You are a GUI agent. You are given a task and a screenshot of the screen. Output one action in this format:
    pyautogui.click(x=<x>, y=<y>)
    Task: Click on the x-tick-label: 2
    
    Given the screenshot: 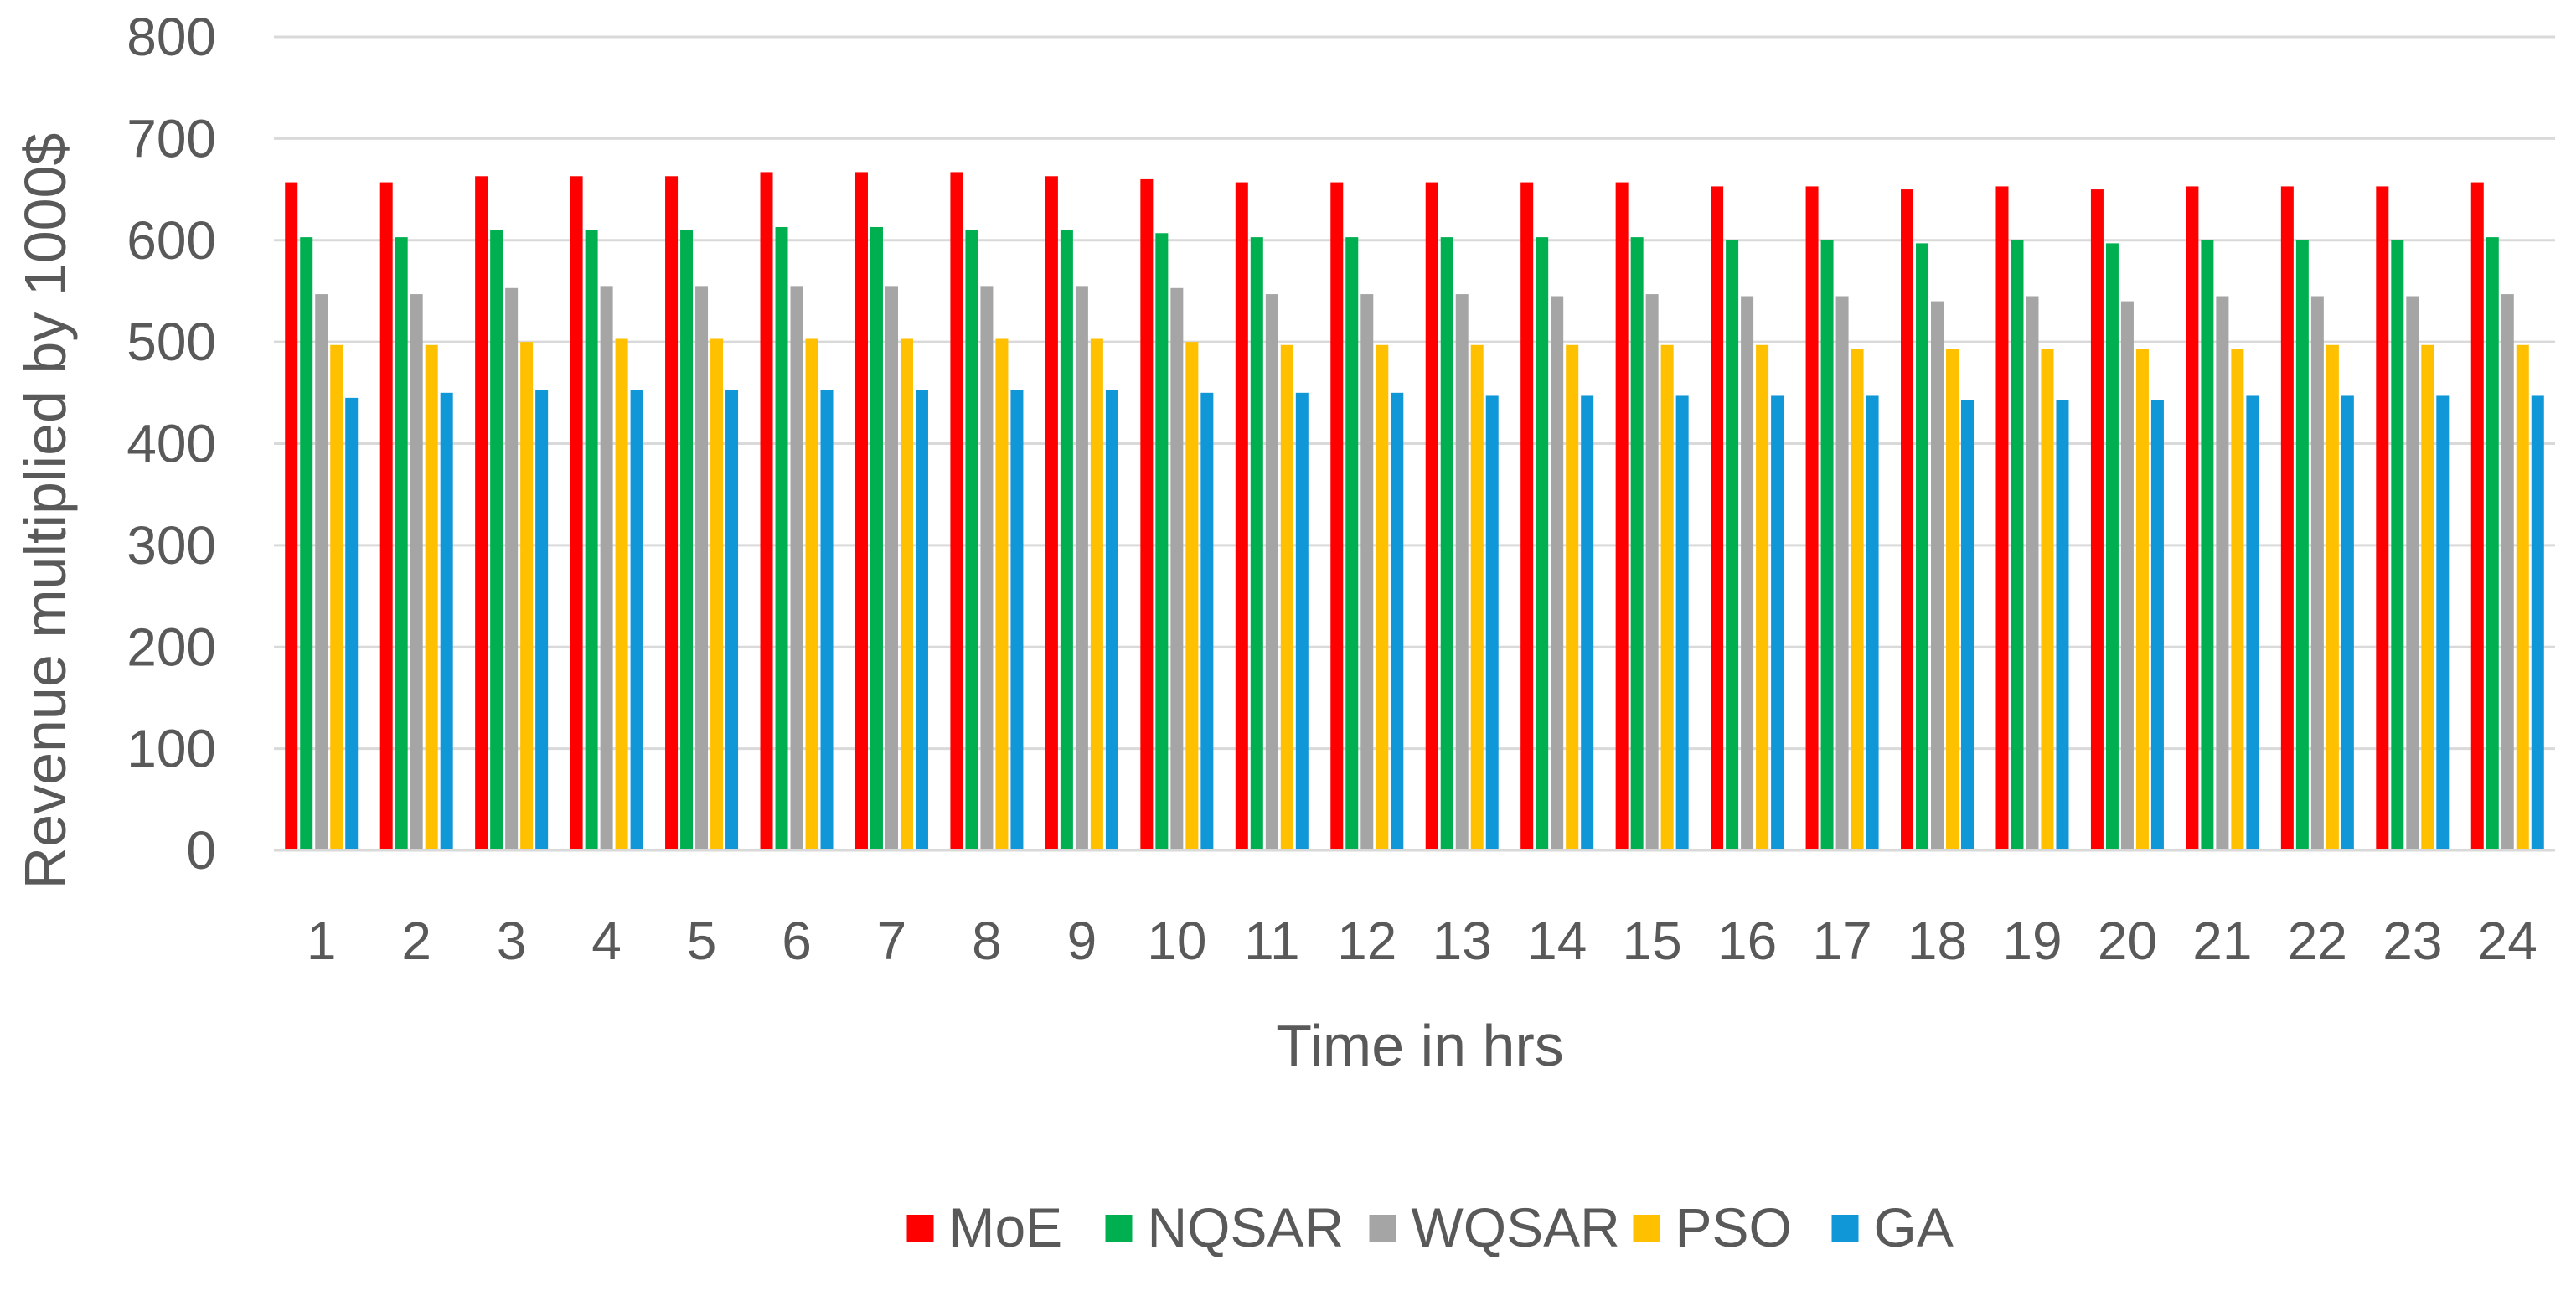 What is the action you would take?
    pyautogui.click(x=416, y=941)
    